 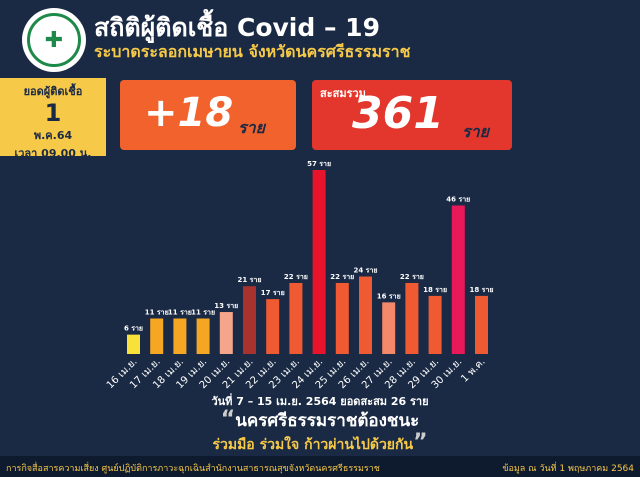 I want to click on bar-value-label-12: 22 ราย, so click(x=412, y=277).